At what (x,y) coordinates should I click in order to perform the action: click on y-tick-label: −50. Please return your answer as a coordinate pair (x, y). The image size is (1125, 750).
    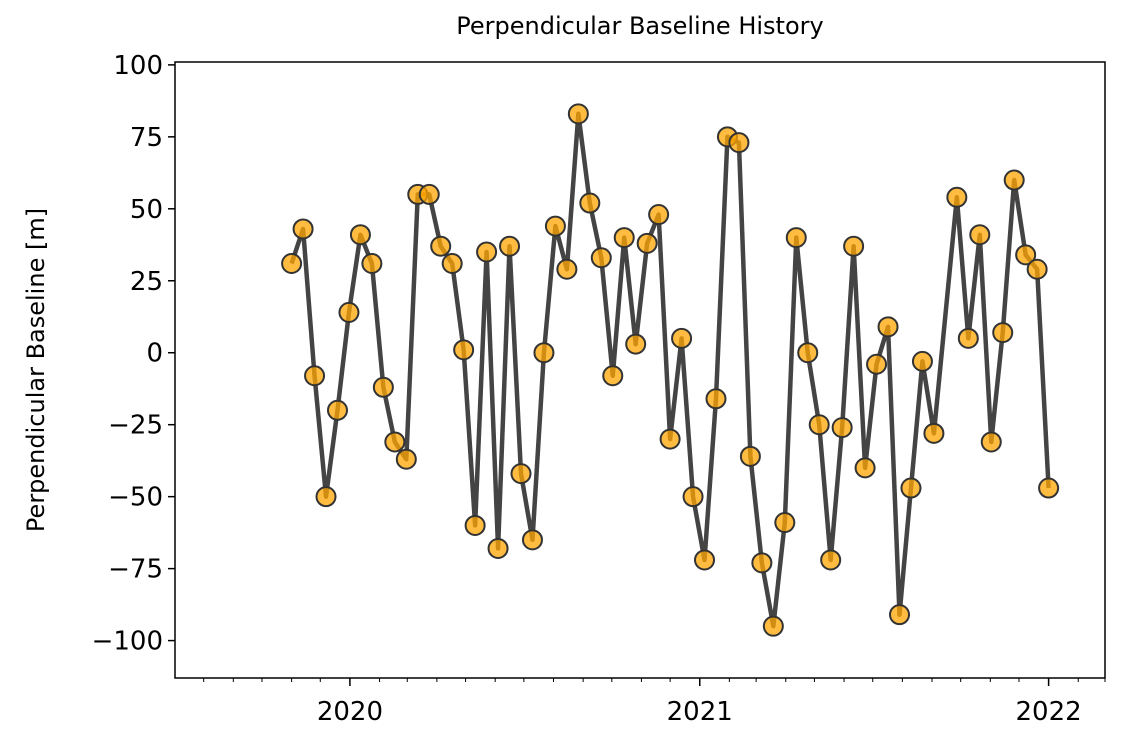
    Looking at the image, I should click on (135, 498).